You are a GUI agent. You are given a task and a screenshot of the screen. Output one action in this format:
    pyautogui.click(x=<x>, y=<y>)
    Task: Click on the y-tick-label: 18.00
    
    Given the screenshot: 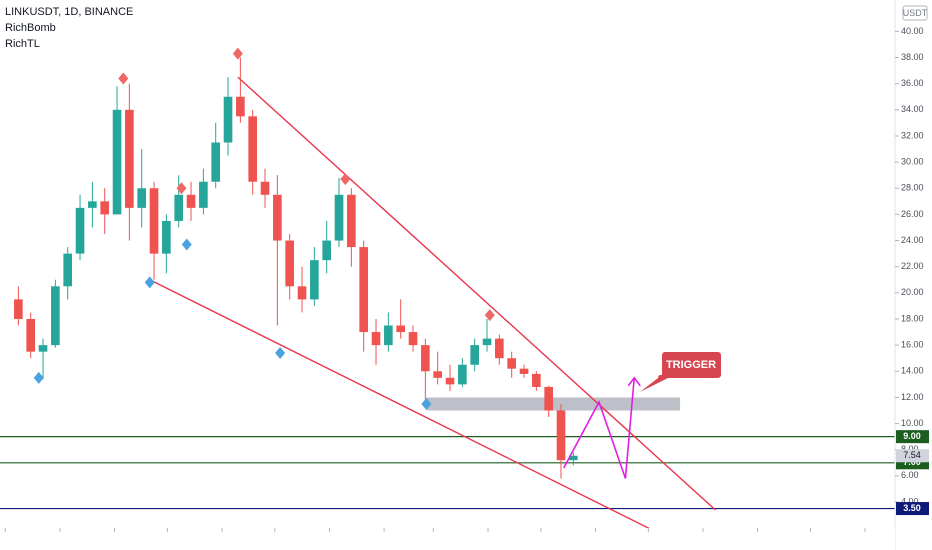 What is the action you would take?
    pyautogui.click(x=912, y=318)
    